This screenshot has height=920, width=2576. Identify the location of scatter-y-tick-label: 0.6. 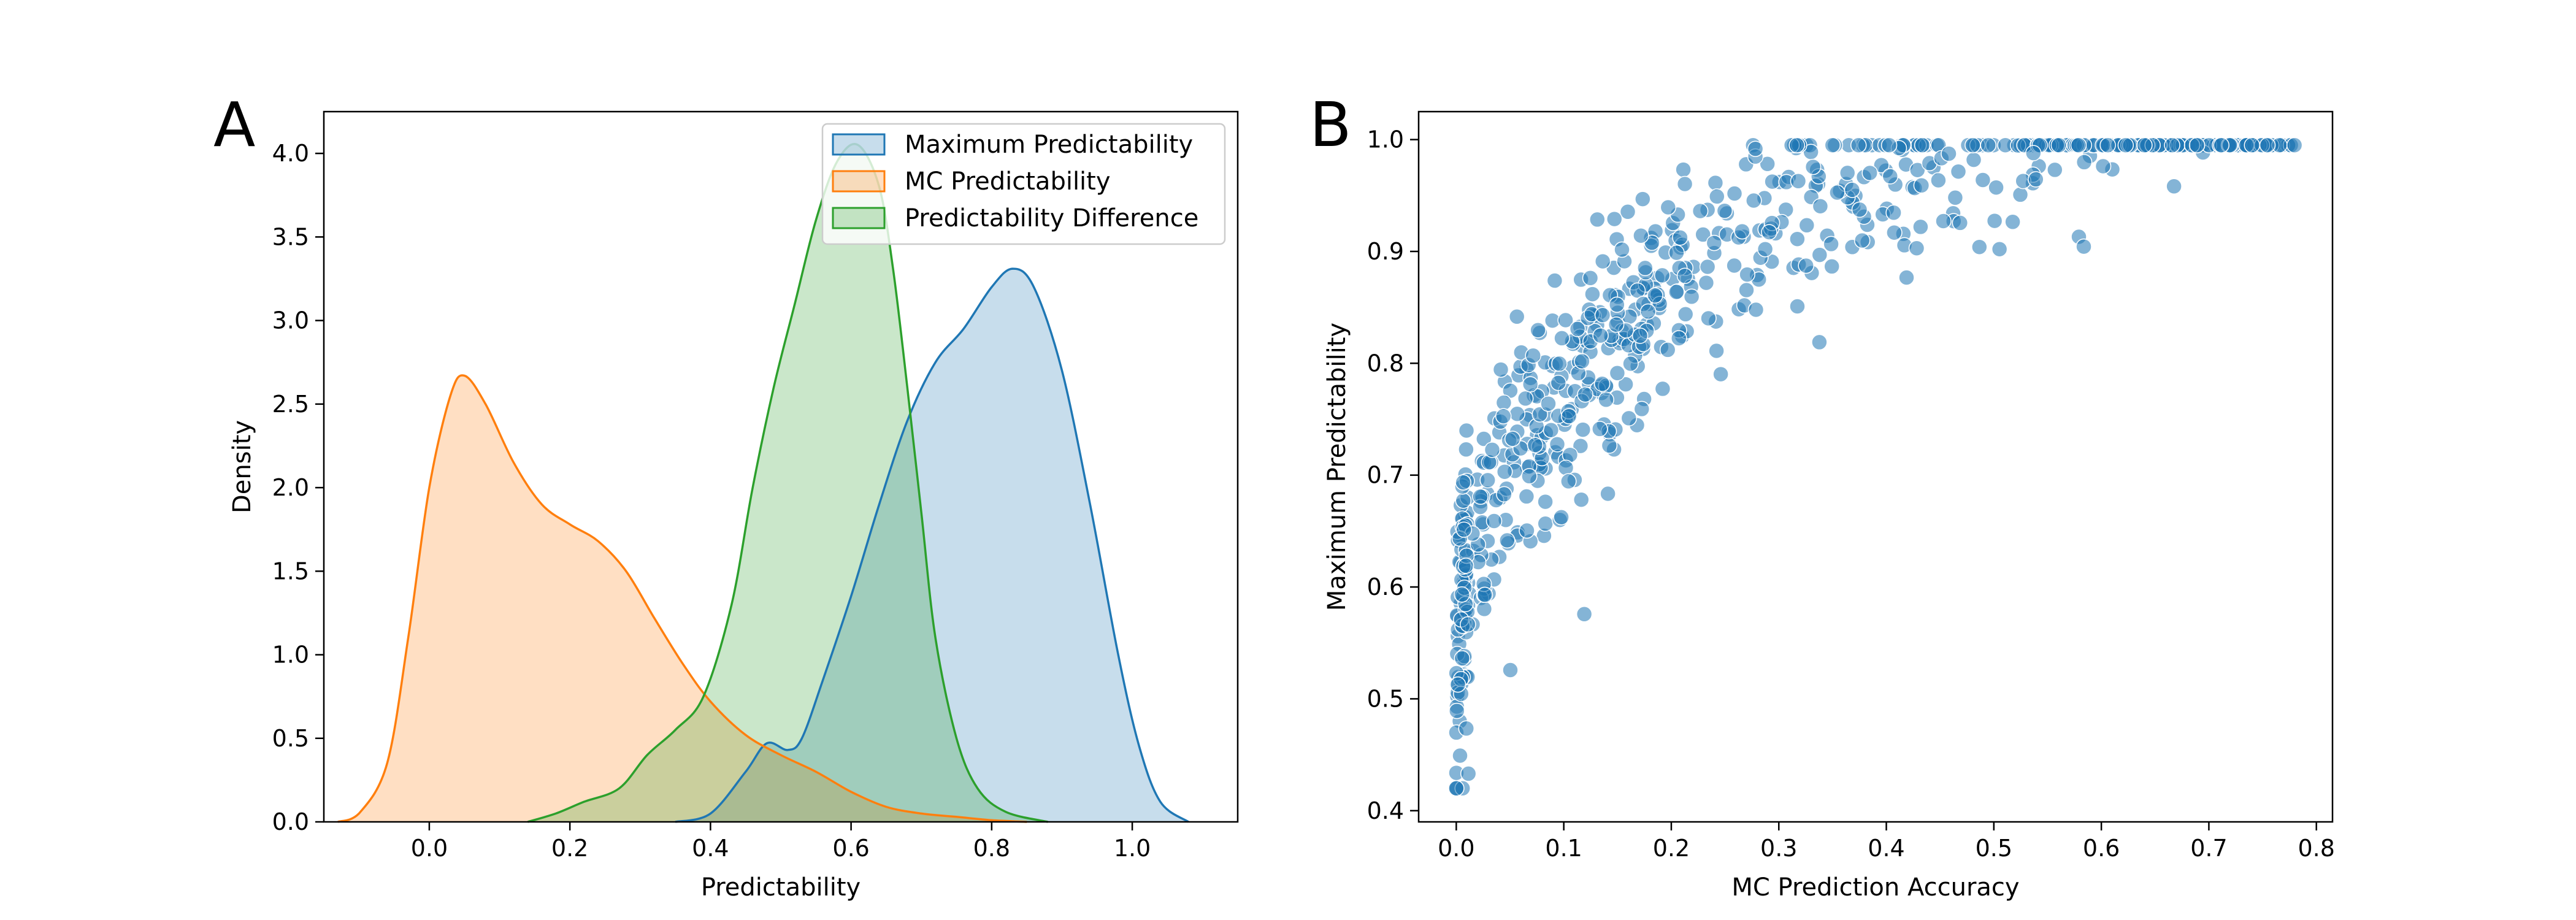
(1385, 586).